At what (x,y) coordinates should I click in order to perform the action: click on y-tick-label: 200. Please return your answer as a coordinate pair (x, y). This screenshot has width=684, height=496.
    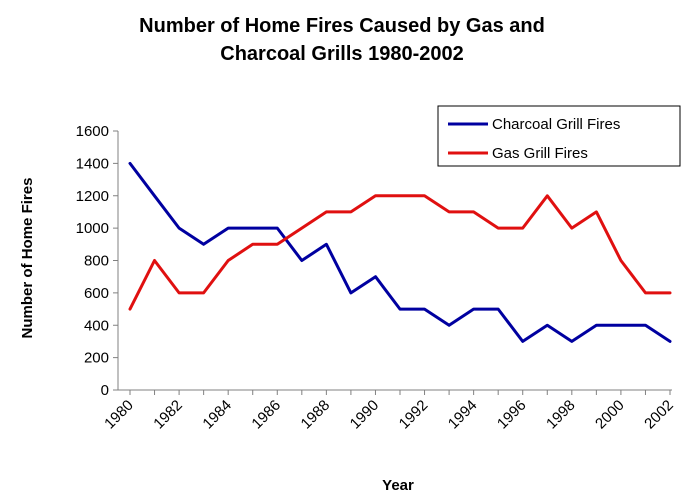
    Looking at the image, I should click on (96, 358).